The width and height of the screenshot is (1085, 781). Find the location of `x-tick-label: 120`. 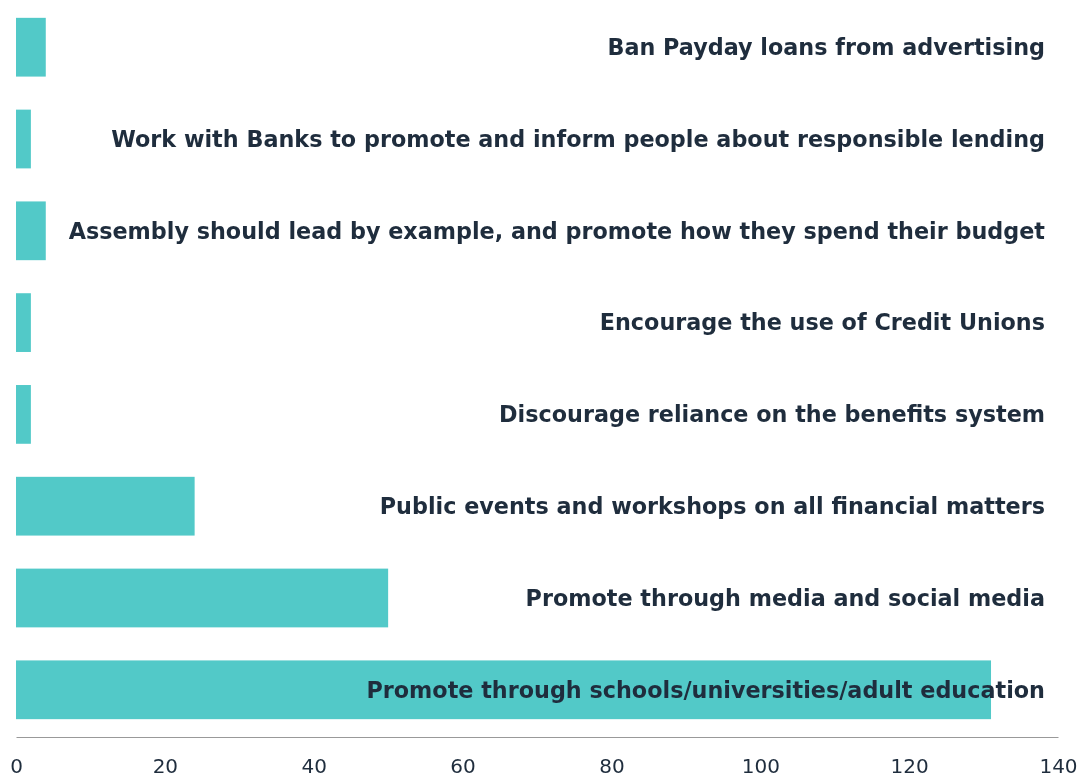

x-tick-label: 120 is located at coordinates (909, 766).